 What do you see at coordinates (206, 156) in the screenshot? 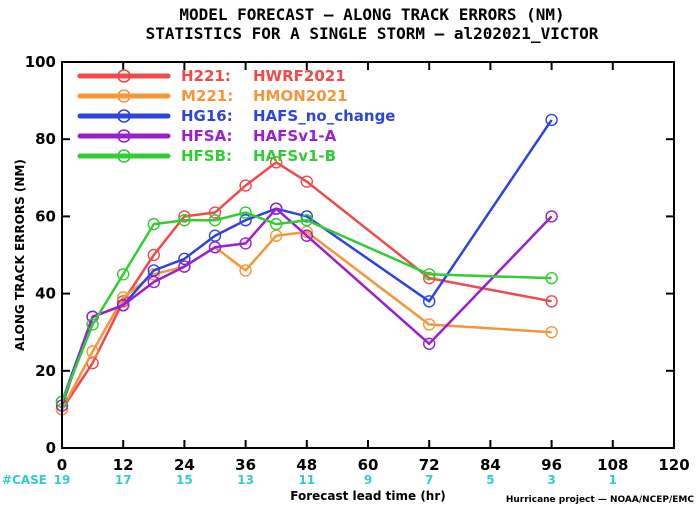
I see `legend-code-4: HFSB:` at bounding box center [206, 156].